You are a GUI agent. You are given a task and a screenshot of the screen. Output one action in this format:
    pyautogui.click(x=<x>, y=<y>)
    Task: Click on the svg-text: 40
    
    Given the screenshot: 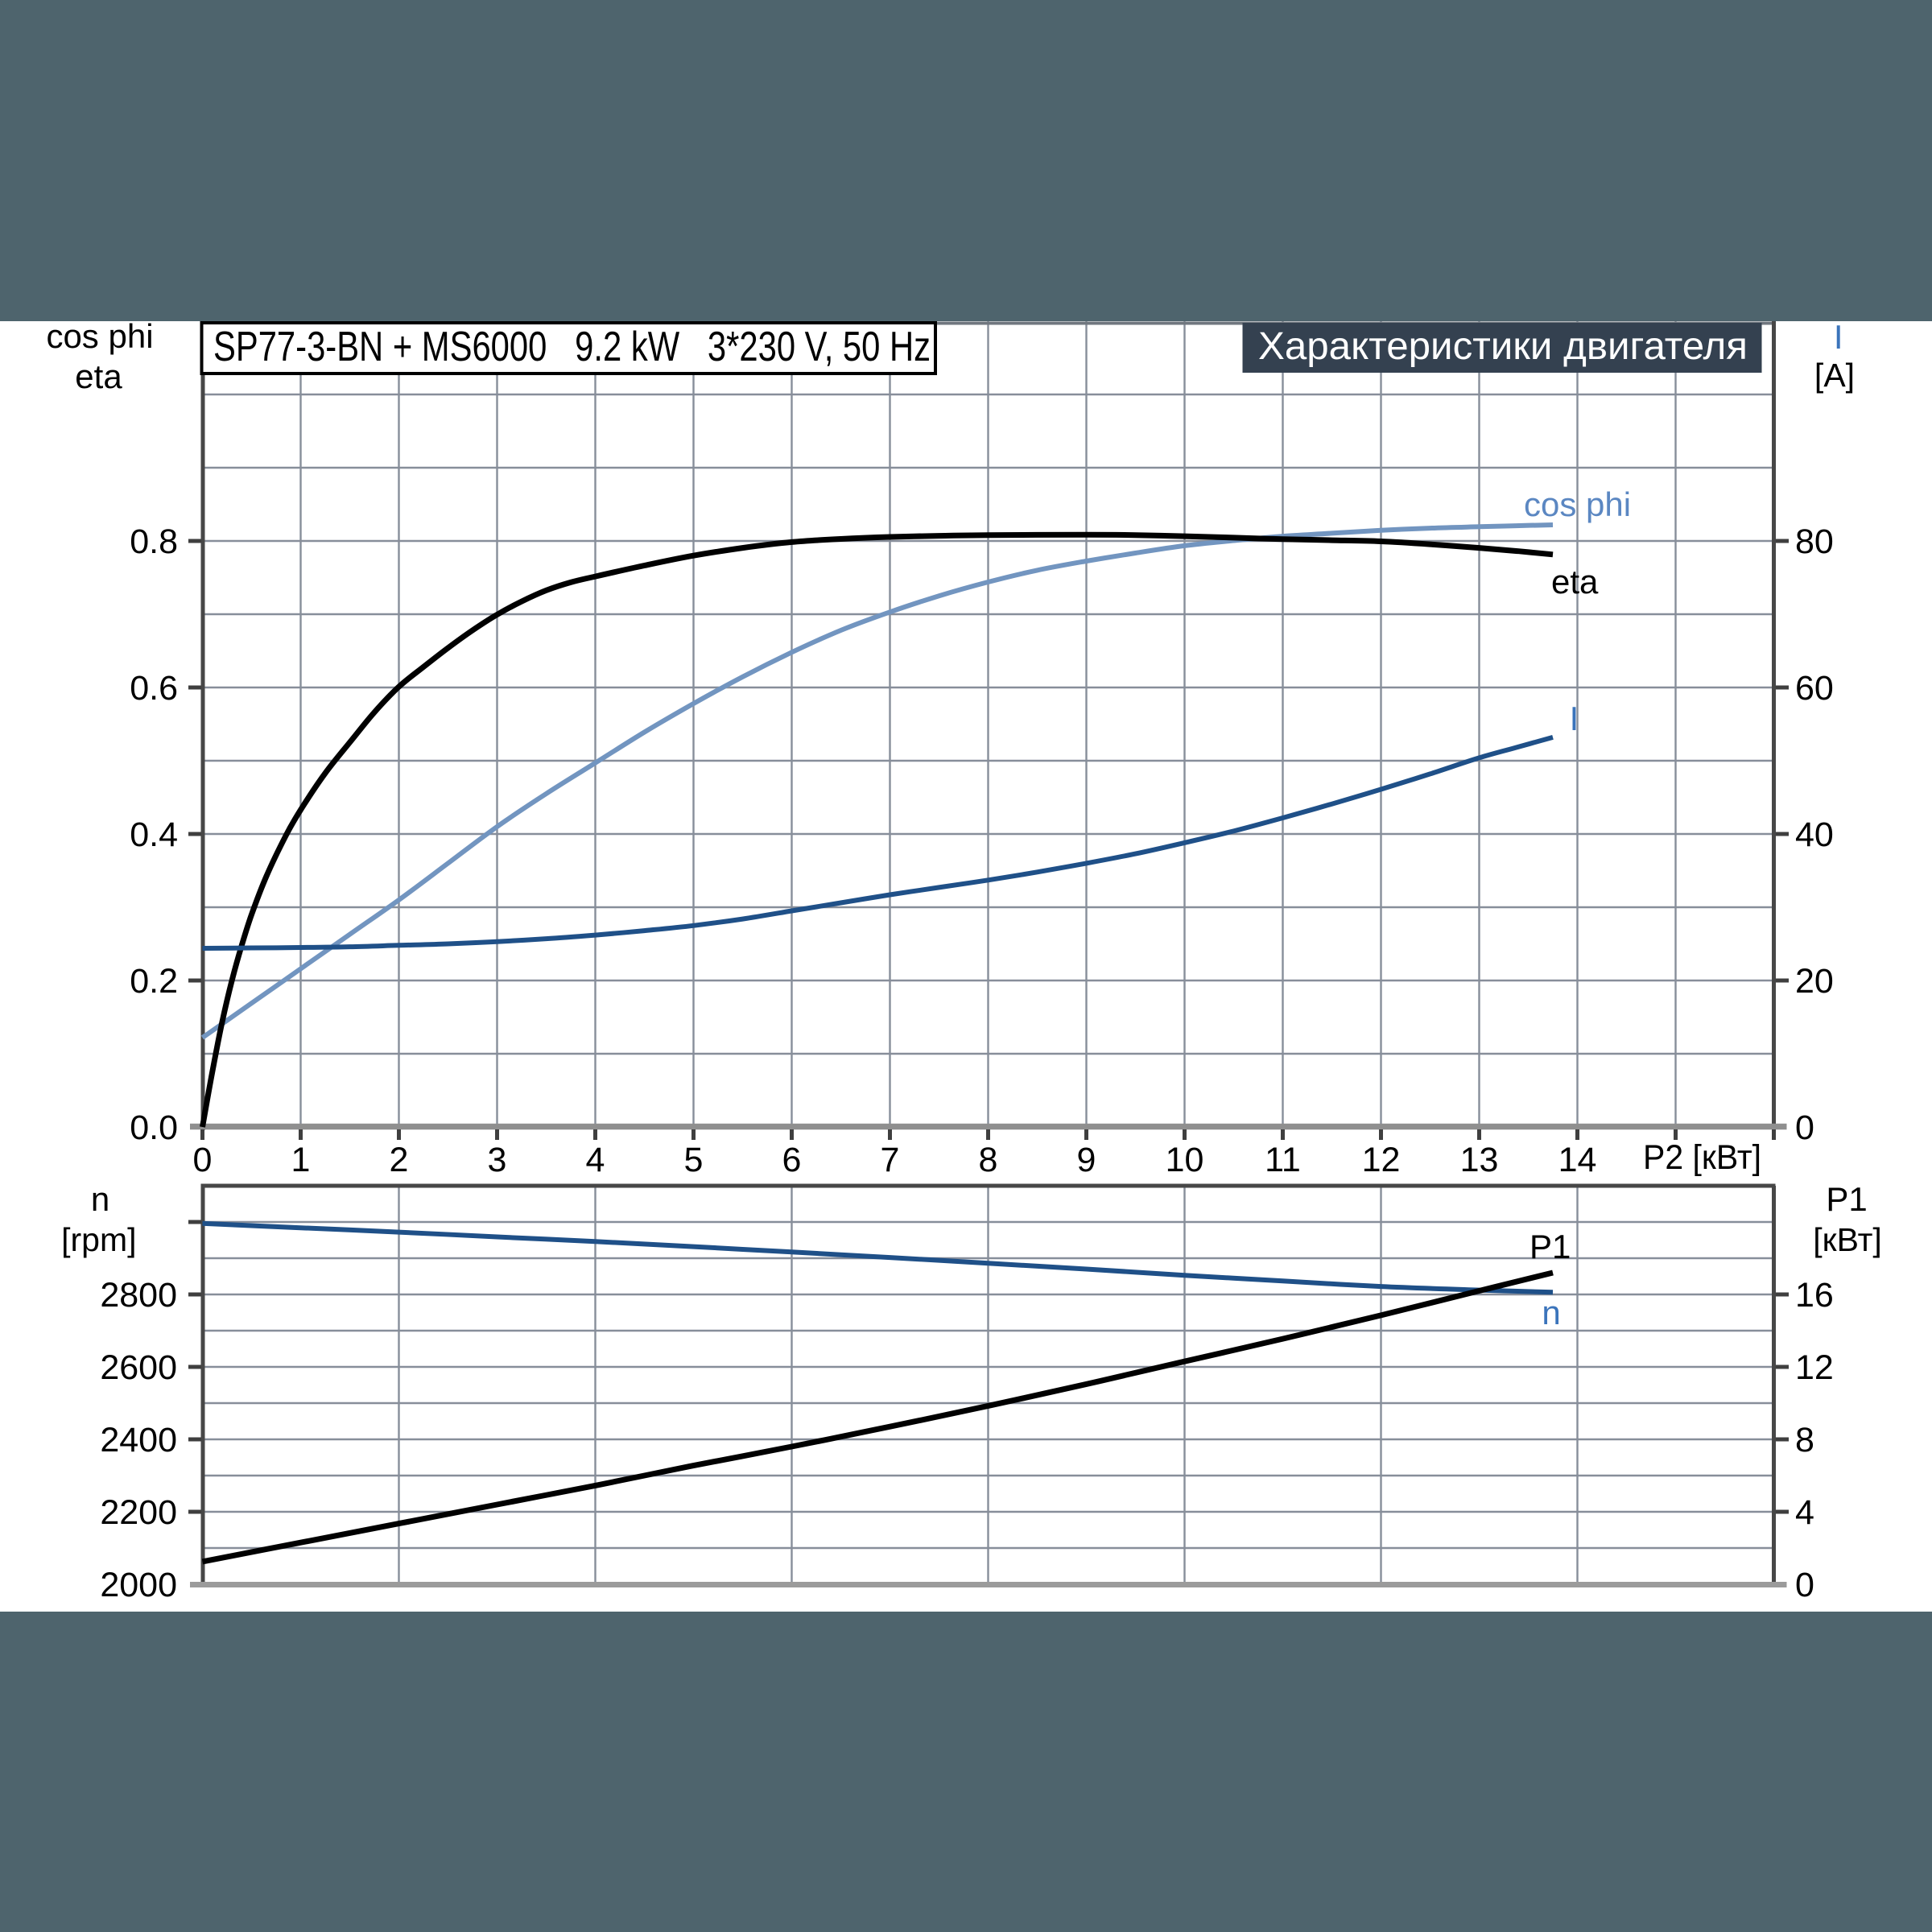 What is the action you would take?
    pyautogui.click(x=1814, y=834)
    